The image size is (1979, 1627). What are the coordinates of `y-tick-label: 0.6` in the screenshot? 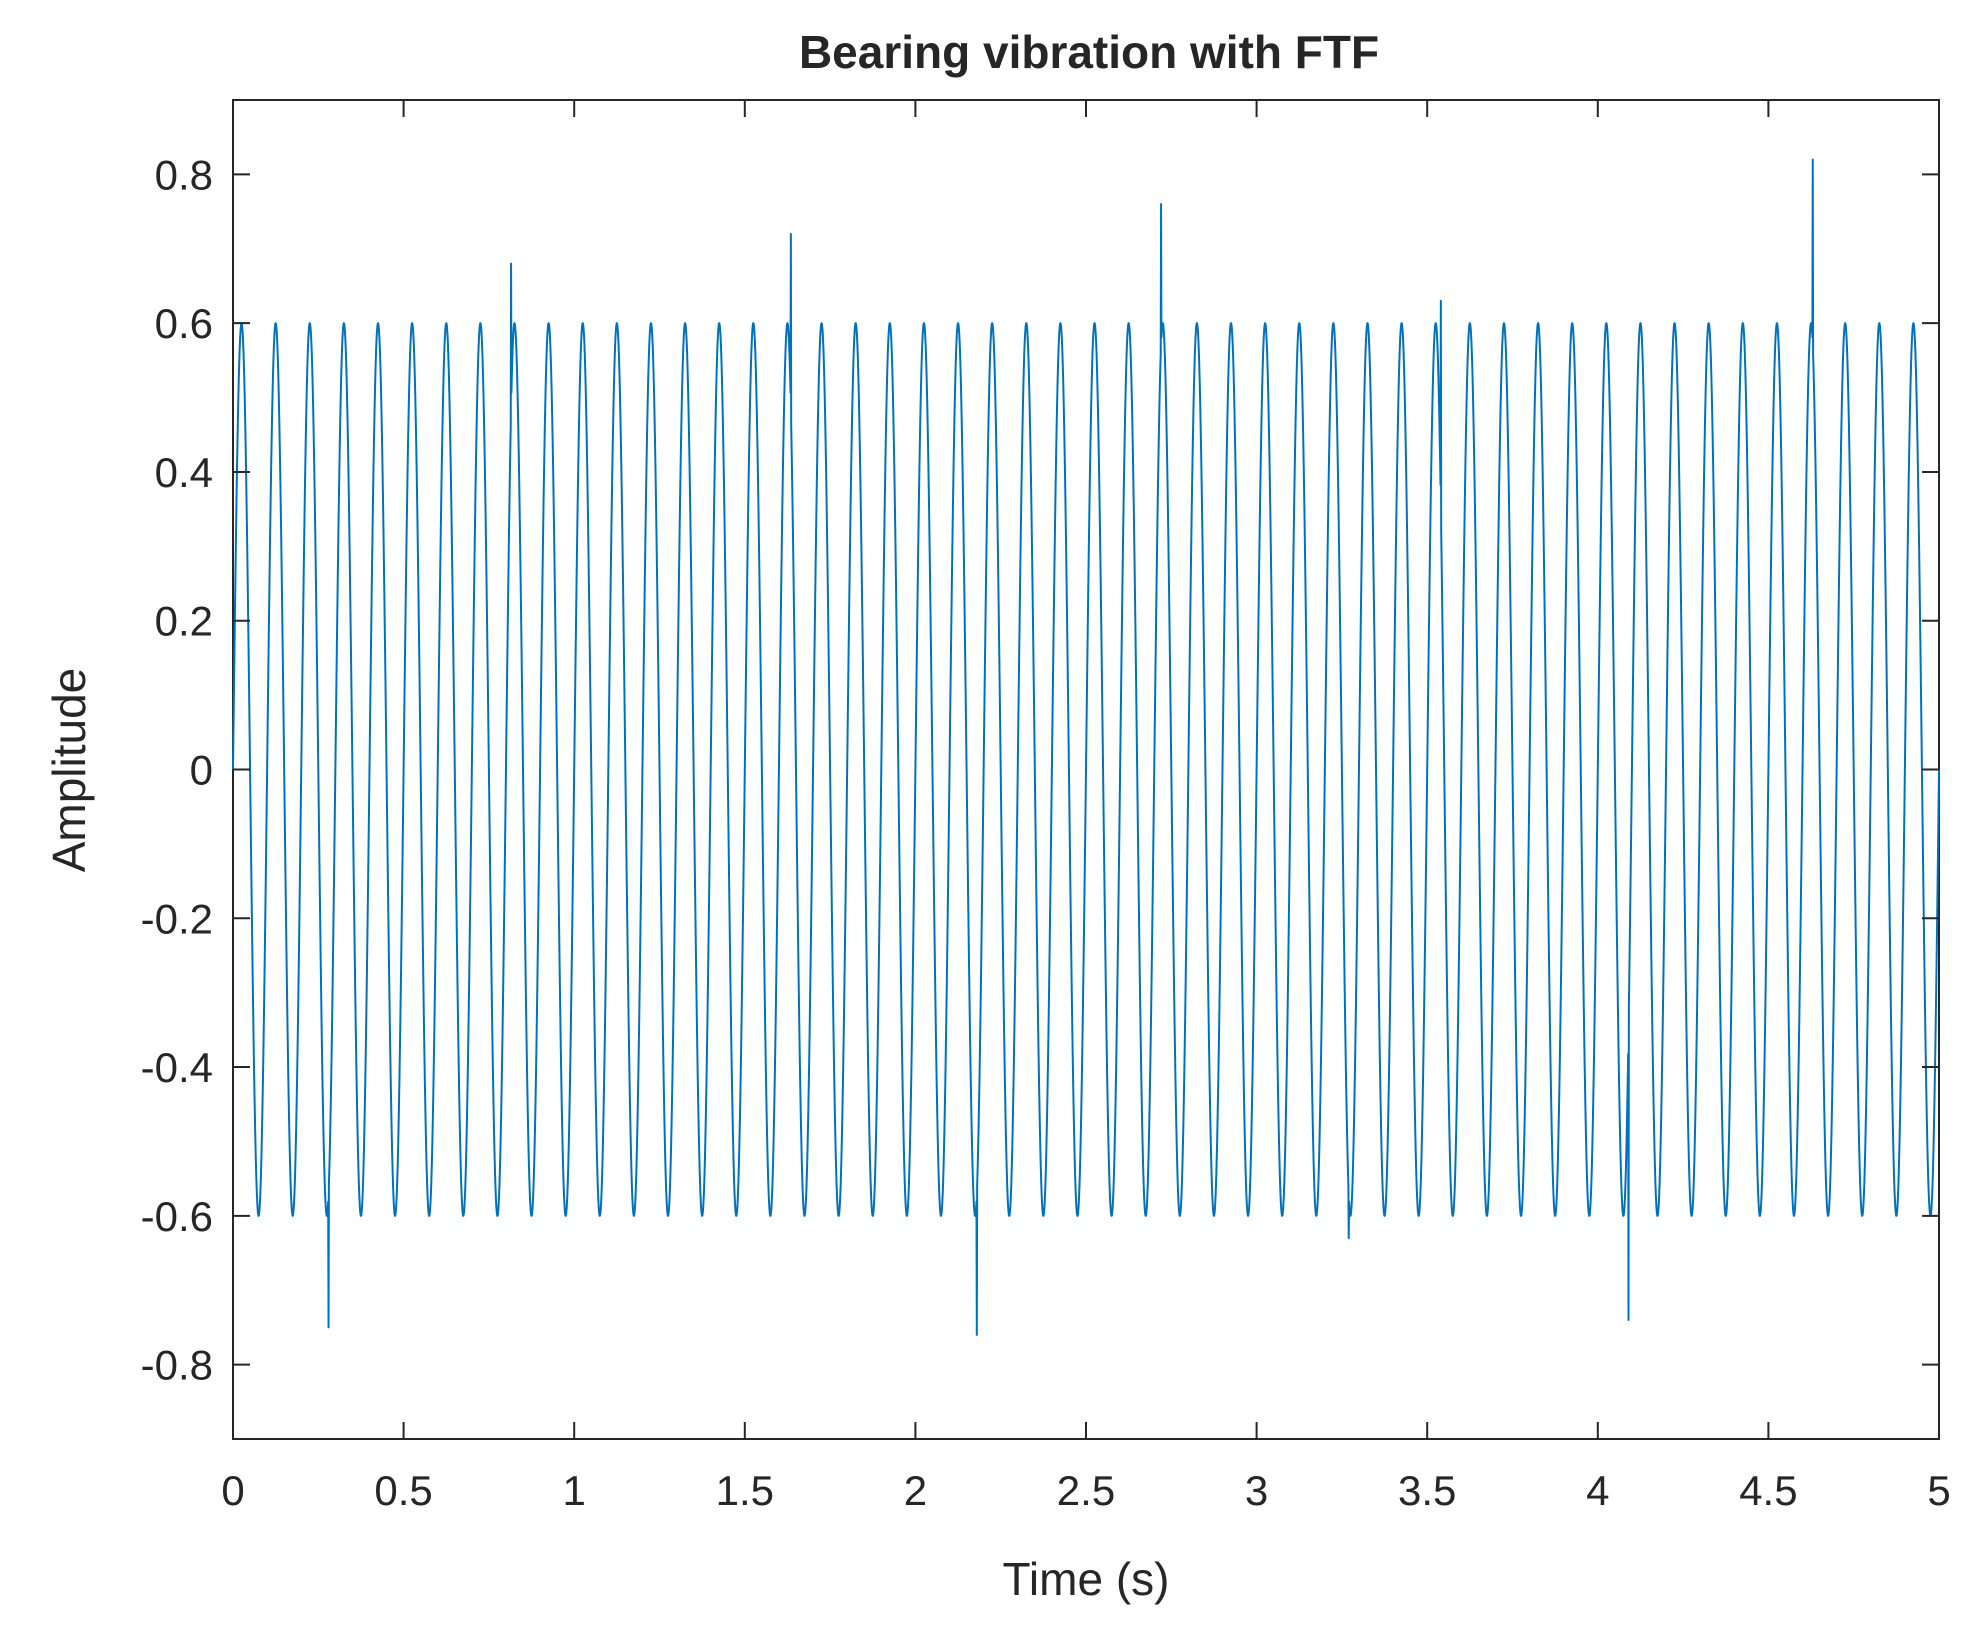 It's located at (184, 323).